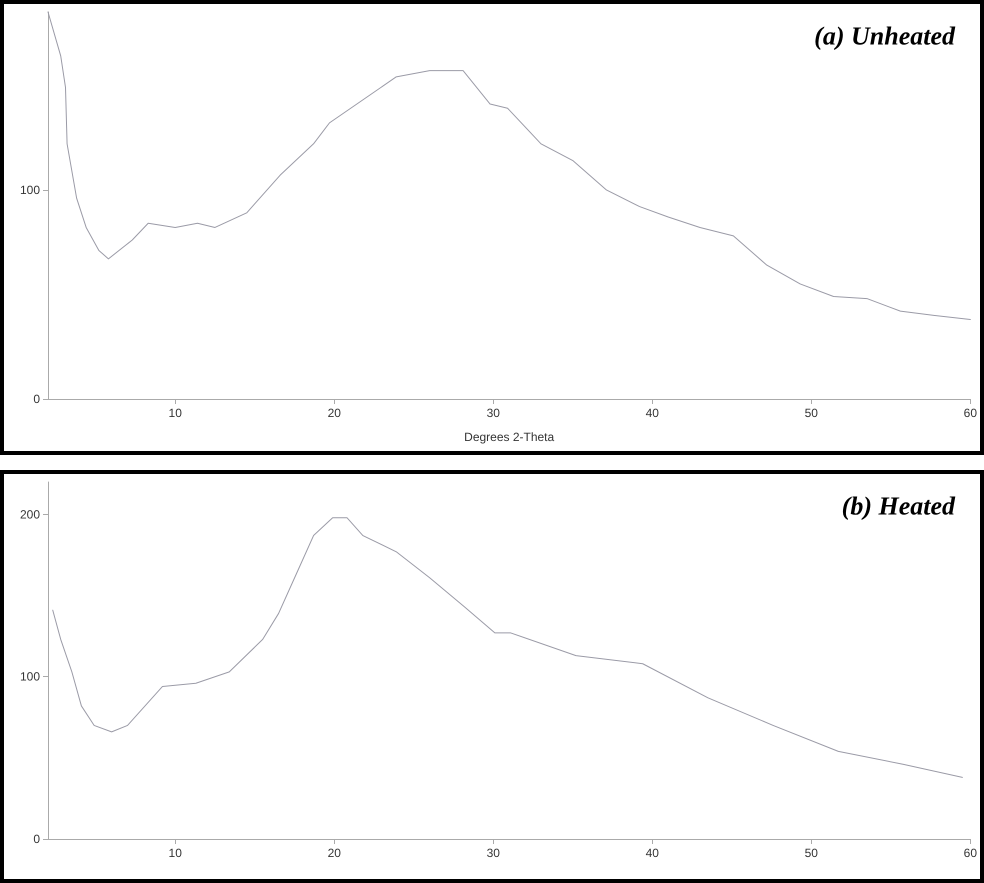 This screenshot has width=984, height=883. Describe the element at coordinates (509, 437) in the screenshot. I see `x-axis-title: Degrees 2-Theta` at that location.